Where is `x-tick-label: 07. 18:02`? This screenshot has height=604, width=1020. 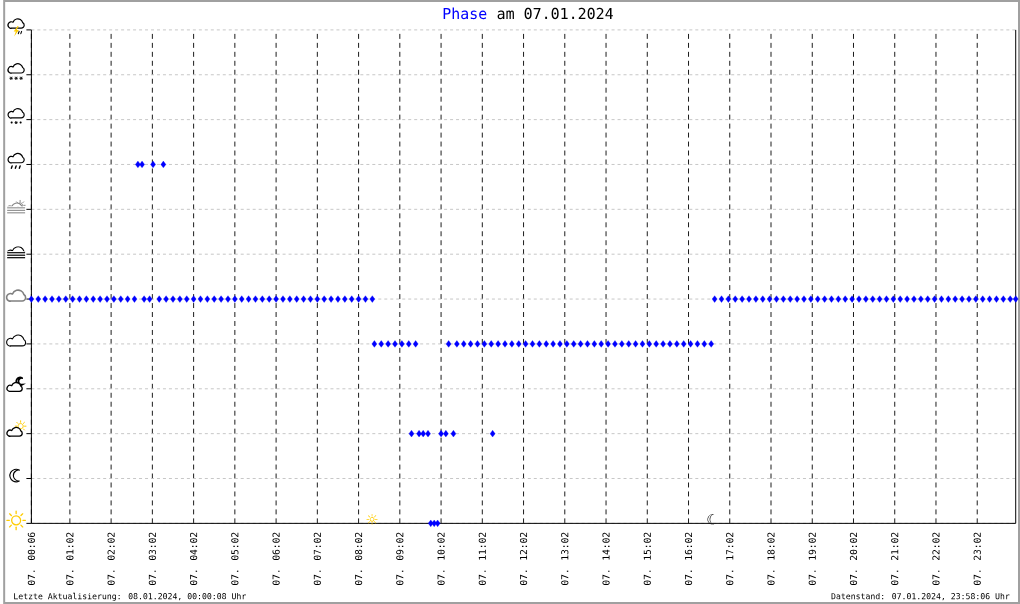 x-tick-label: 07. 18:02 is located at coordinates (771, 558).